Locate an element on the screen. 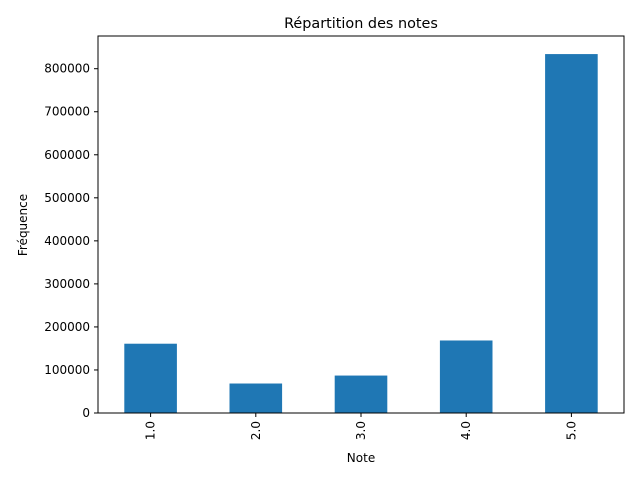  y-tick-label: 0 is located at coordinates (86, 413).